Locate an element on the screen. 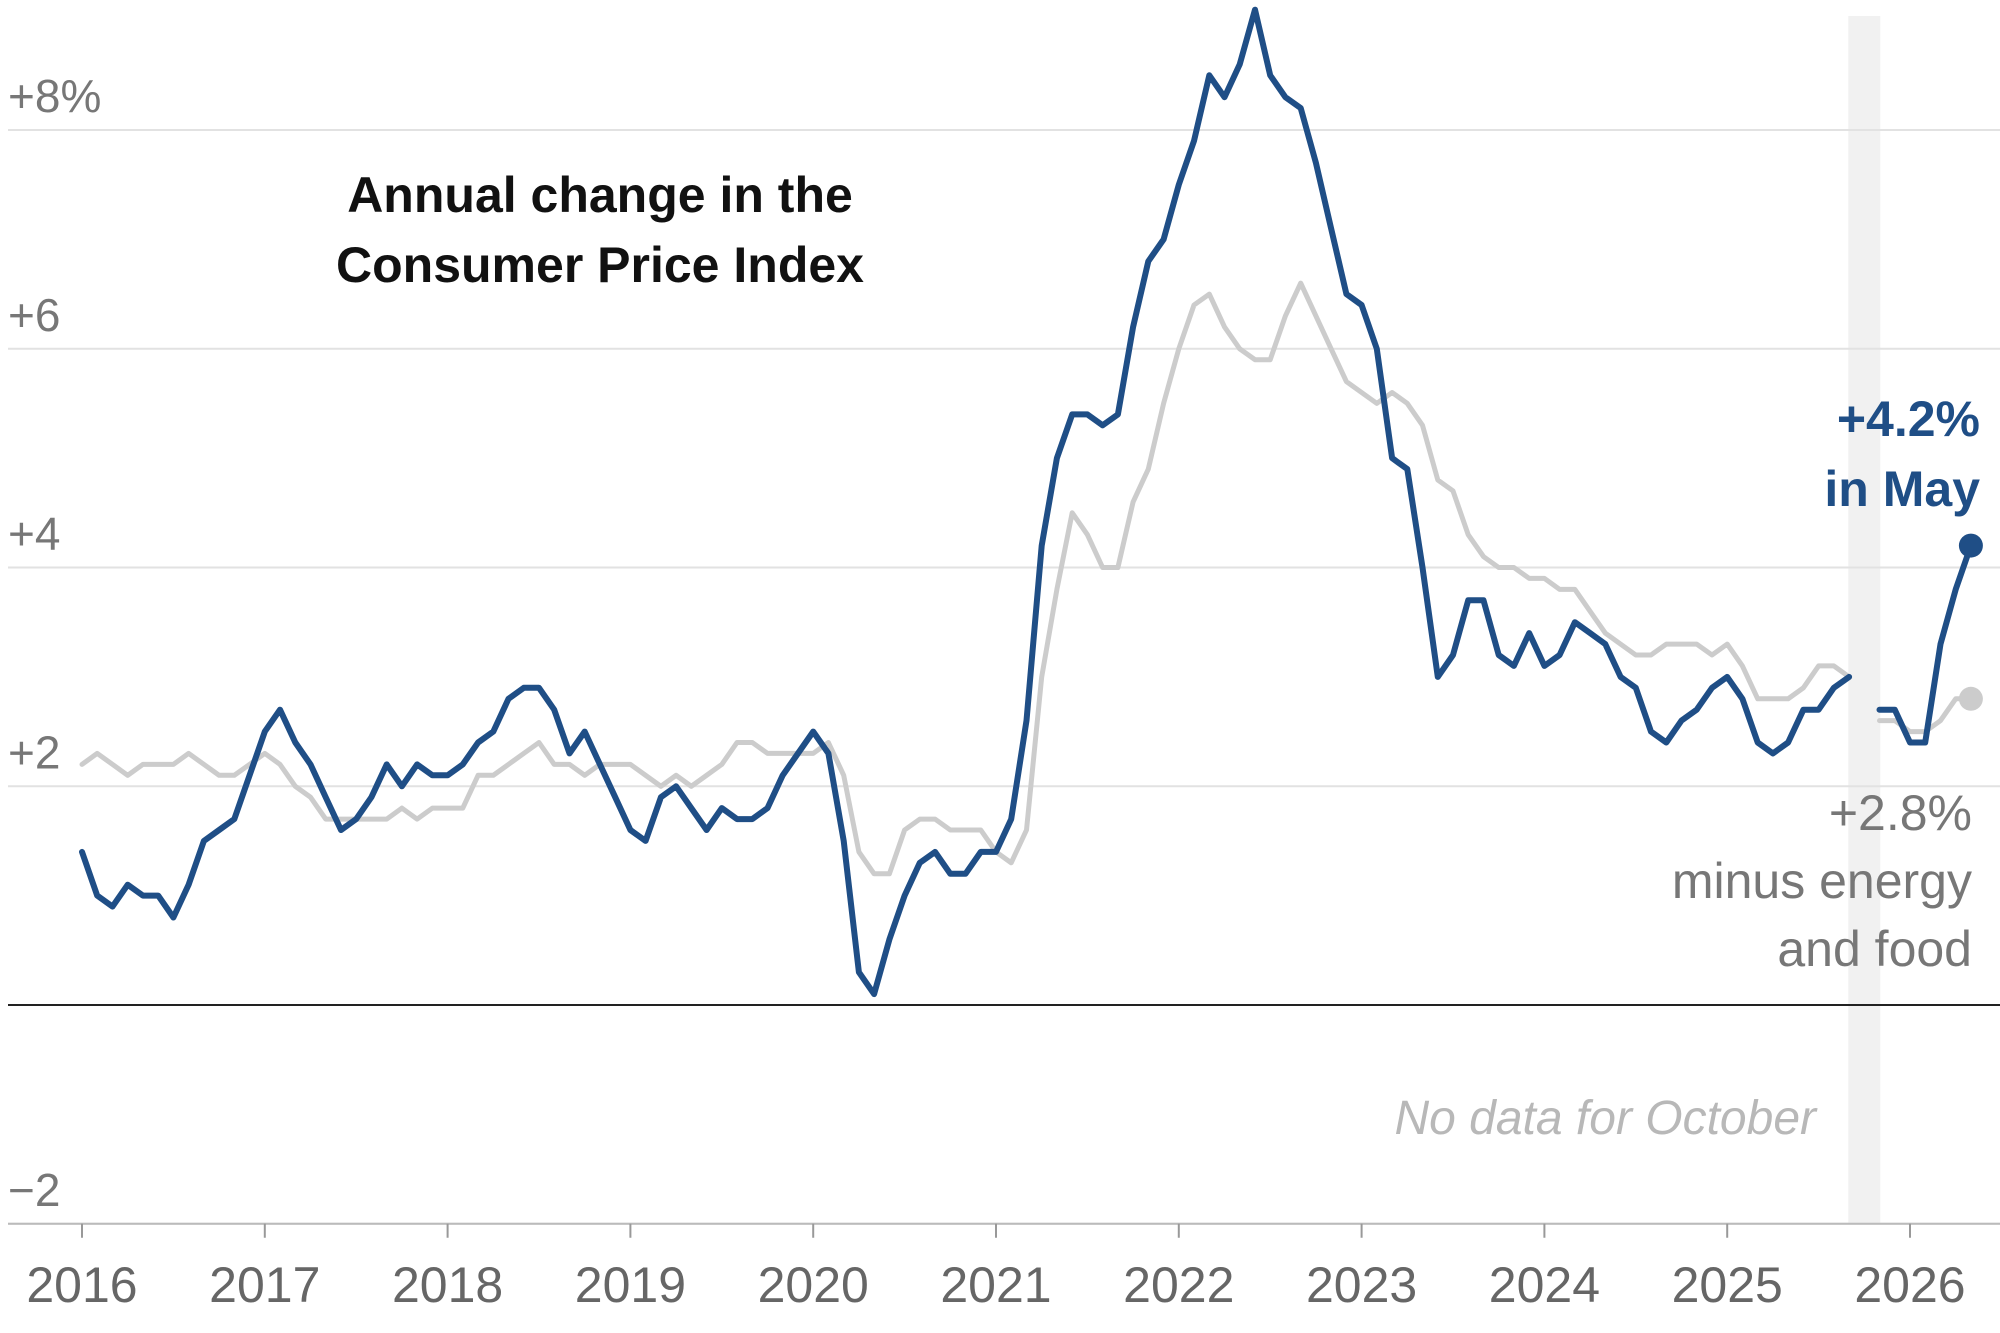  y-tick-label: +8% is located at coordinates (54, 96).